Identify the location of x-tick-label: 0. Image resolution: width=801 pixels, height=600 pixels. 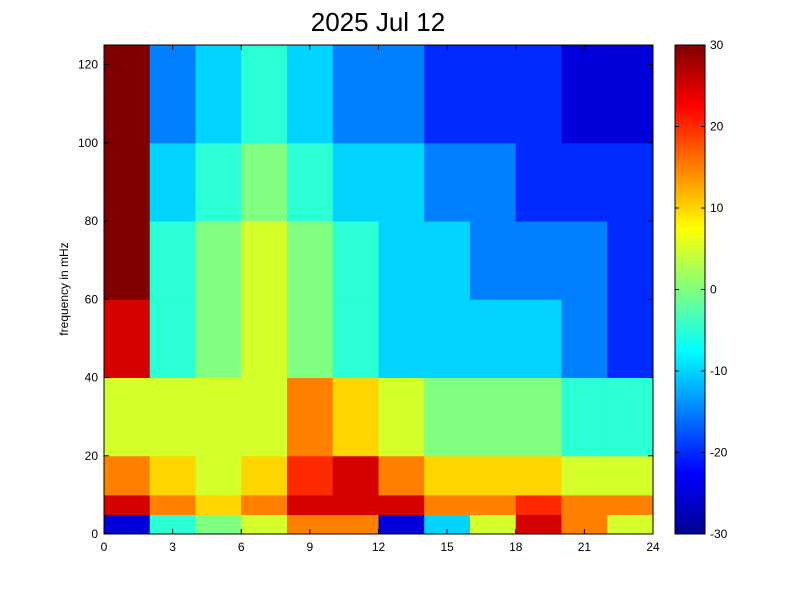
(104, 547).